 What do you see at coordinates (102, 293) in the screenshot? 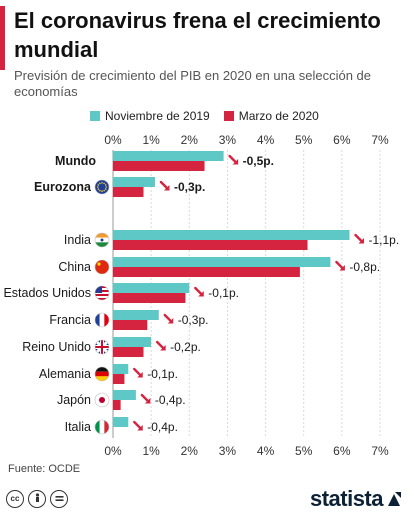
I see `flag-us-icon` at bounding box center [102, 293].